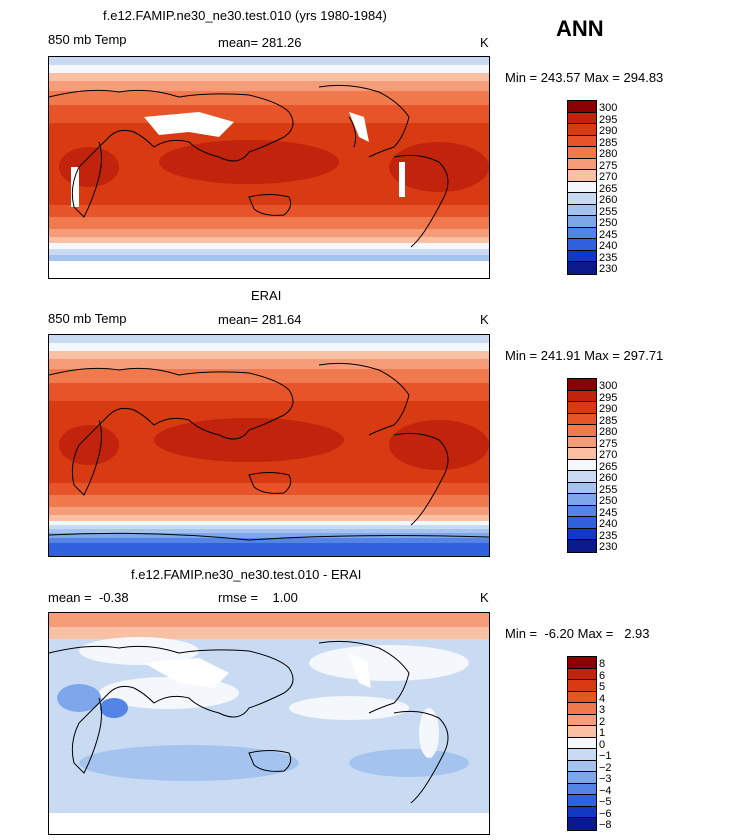  Describe the element at coordinates (608, 489) in the screenshot. I see `colorbar-tick-label: 255` at that location.